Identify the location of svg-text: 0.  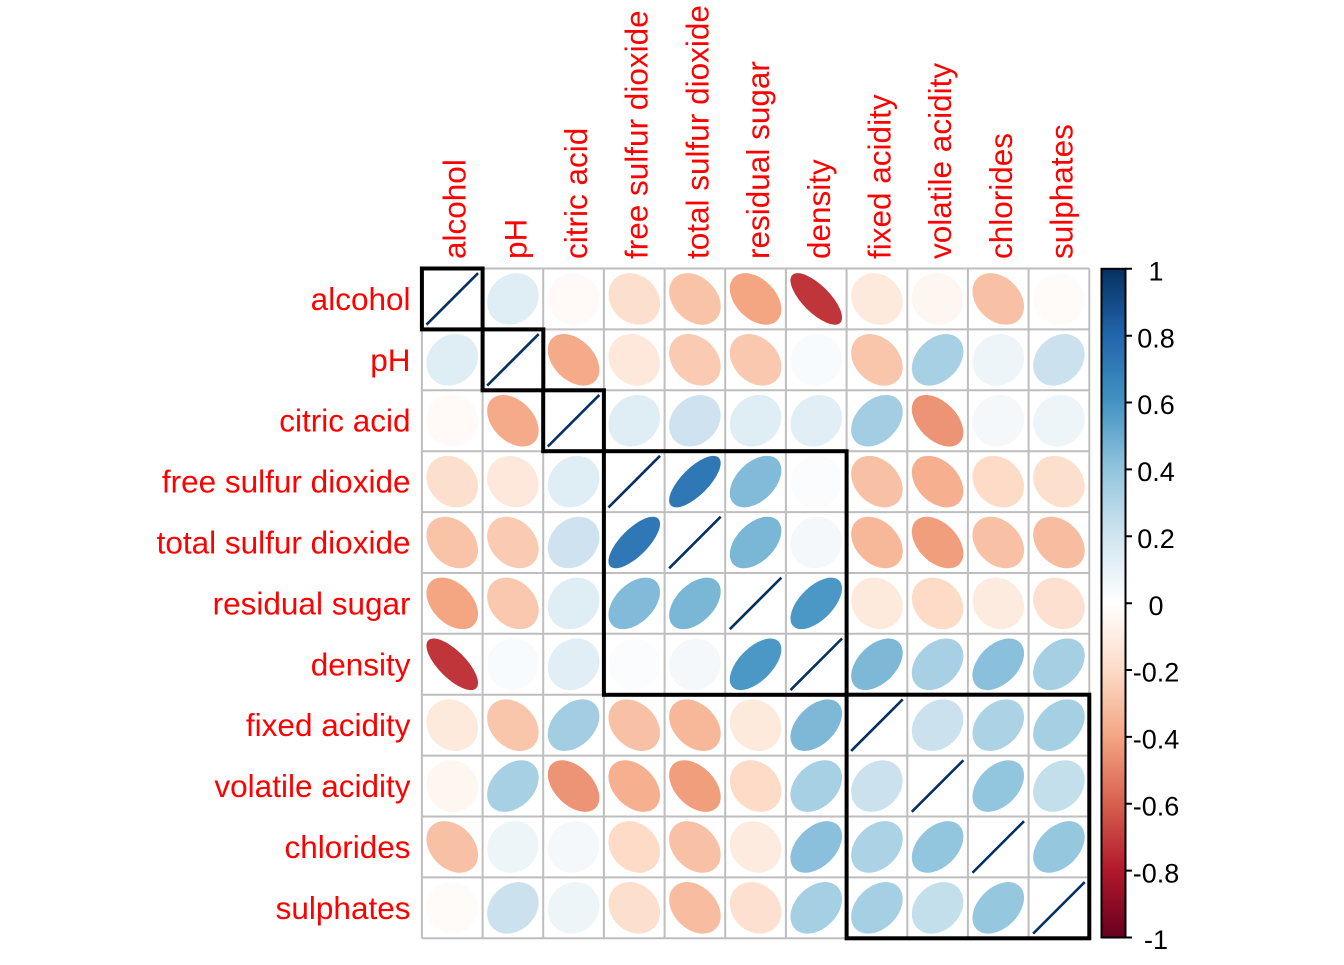
(1155, 606).